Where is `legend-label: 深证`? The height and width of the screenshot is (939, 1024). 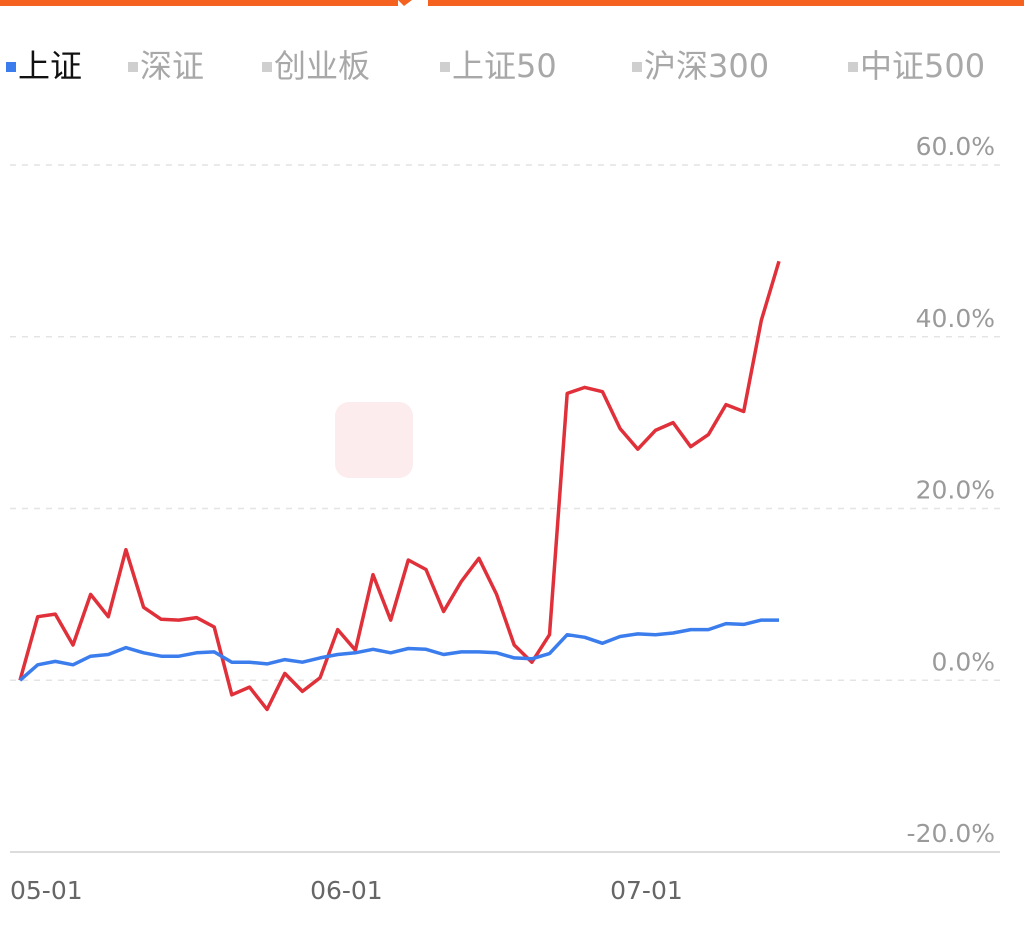 legend-label: 深证 is located at coordinates (172, 66).